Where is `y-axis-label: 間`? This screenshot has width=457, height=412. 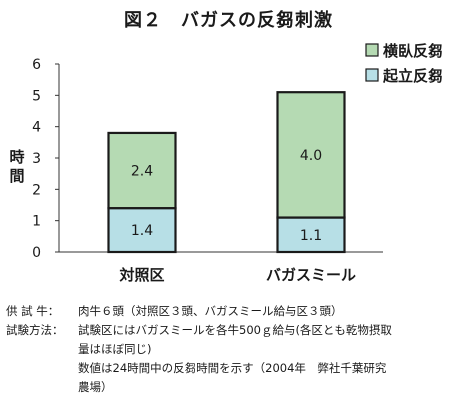 y-axis-label: 間 is located at coordinates (16, 176).